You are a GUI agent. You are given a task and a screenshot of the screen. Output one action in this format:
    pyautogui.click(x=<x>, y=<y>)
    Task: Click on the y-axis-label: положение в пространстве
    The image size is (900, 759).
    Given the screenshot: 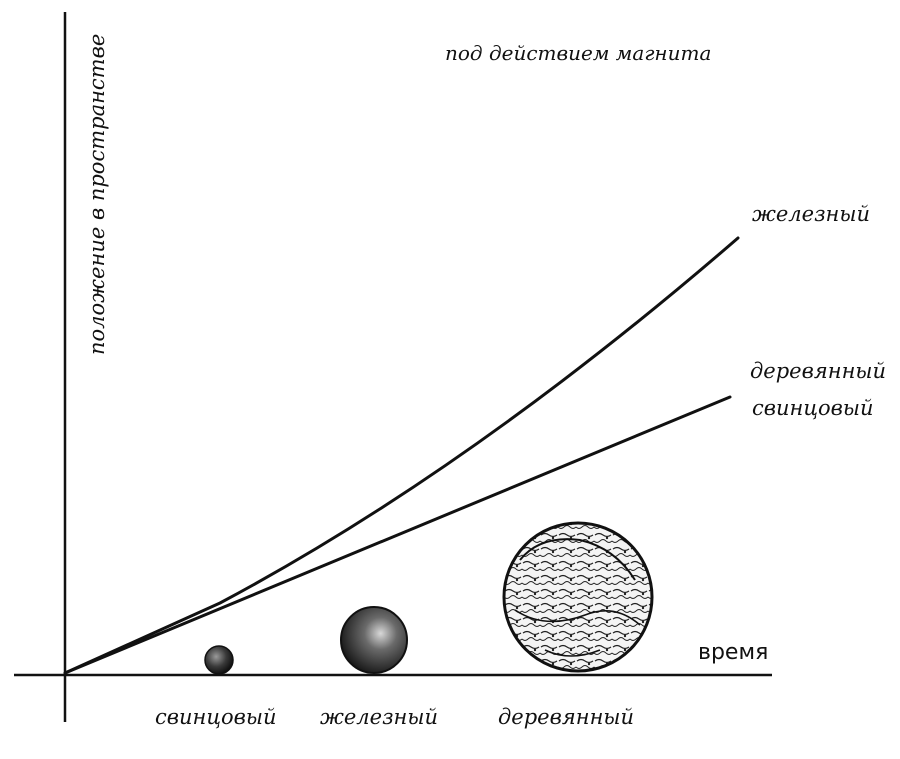 What is the action you would take?
    pyautogui.click(x=97, y=194)
    